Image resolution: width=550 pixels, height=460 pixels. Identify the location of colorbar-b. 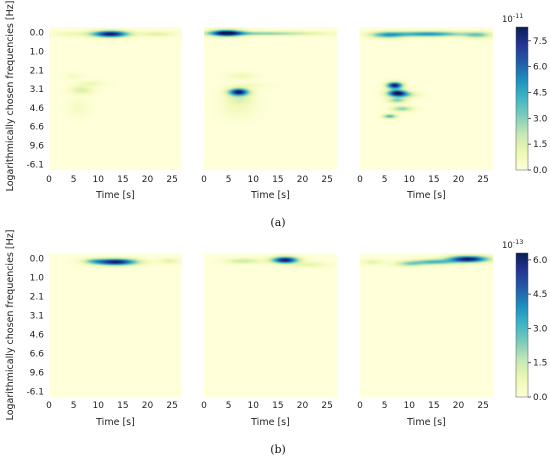
(522, 325).